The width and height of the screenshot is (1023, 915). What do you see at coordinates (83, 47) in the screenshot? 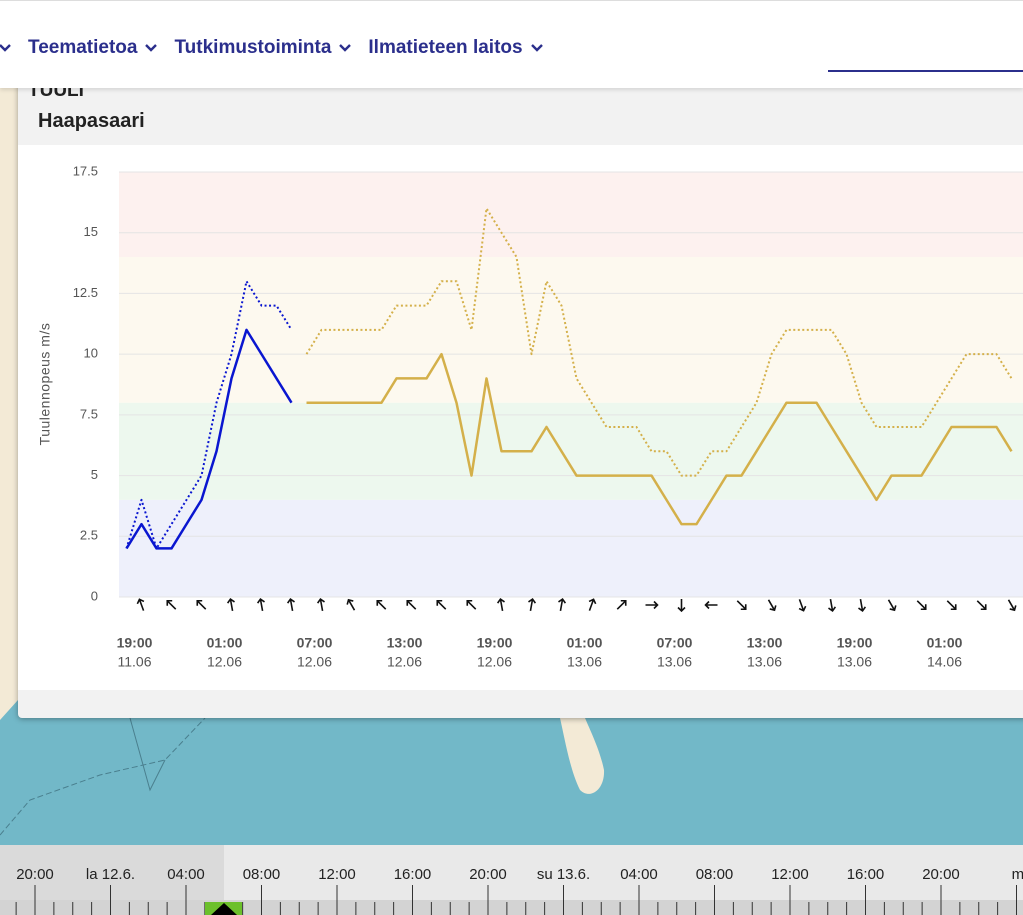
I see `nav-label: Teematietoa` at bounding box center [83, 47].